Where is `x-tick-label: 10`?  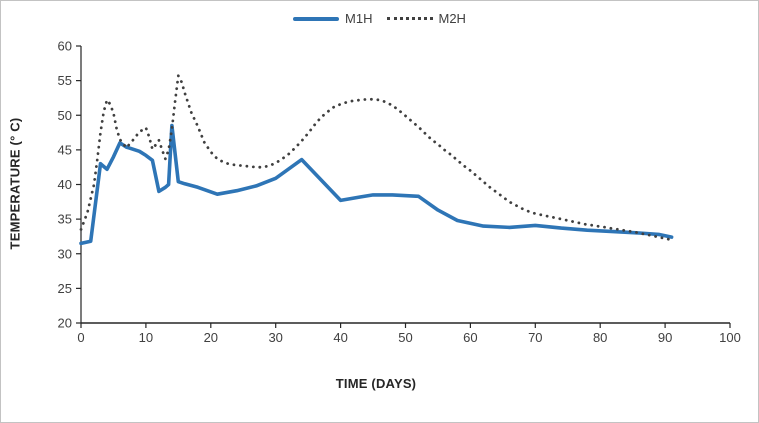
x-tick-label: 10 is located at coordinates (146, 337).